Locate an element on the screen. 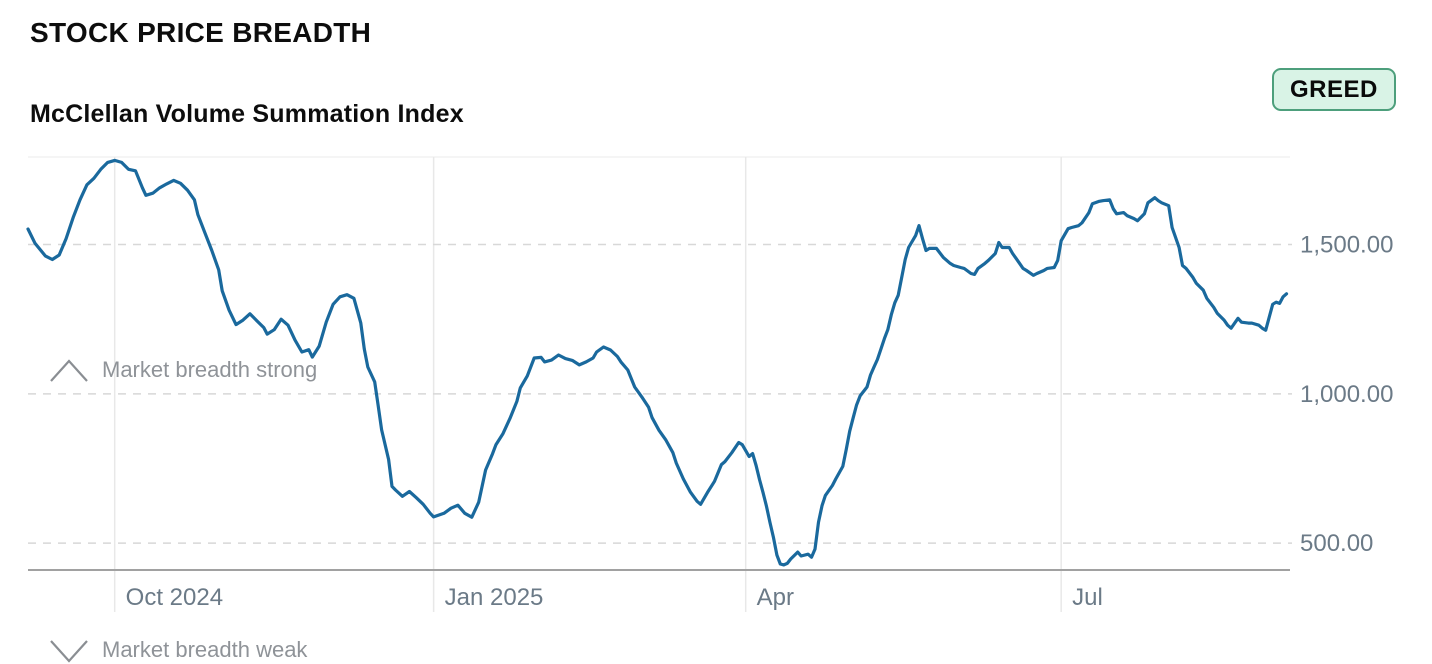 This screenshot has height=664, width=1432. chevron-down-icon is located at coordinates (69, 651).